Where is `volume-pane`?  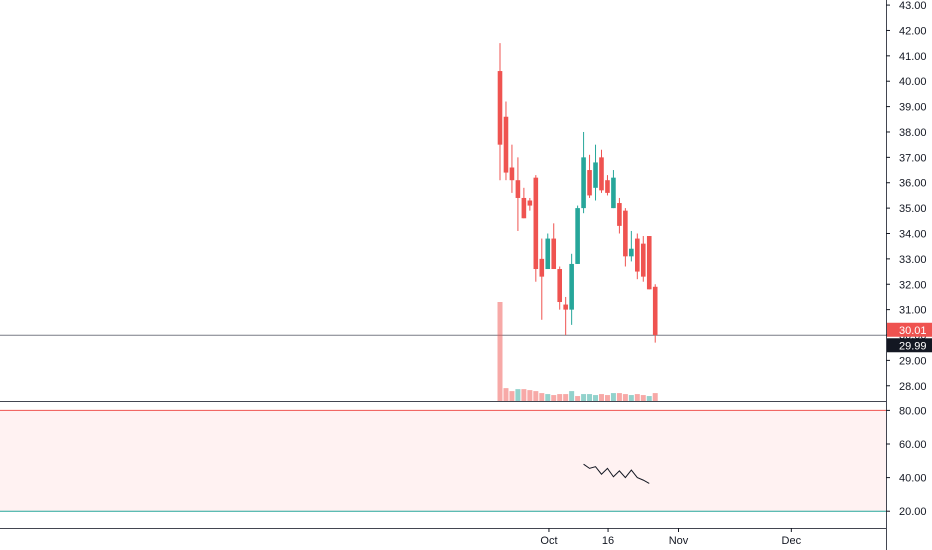 volume-pane is located at coordinates (577, 351).